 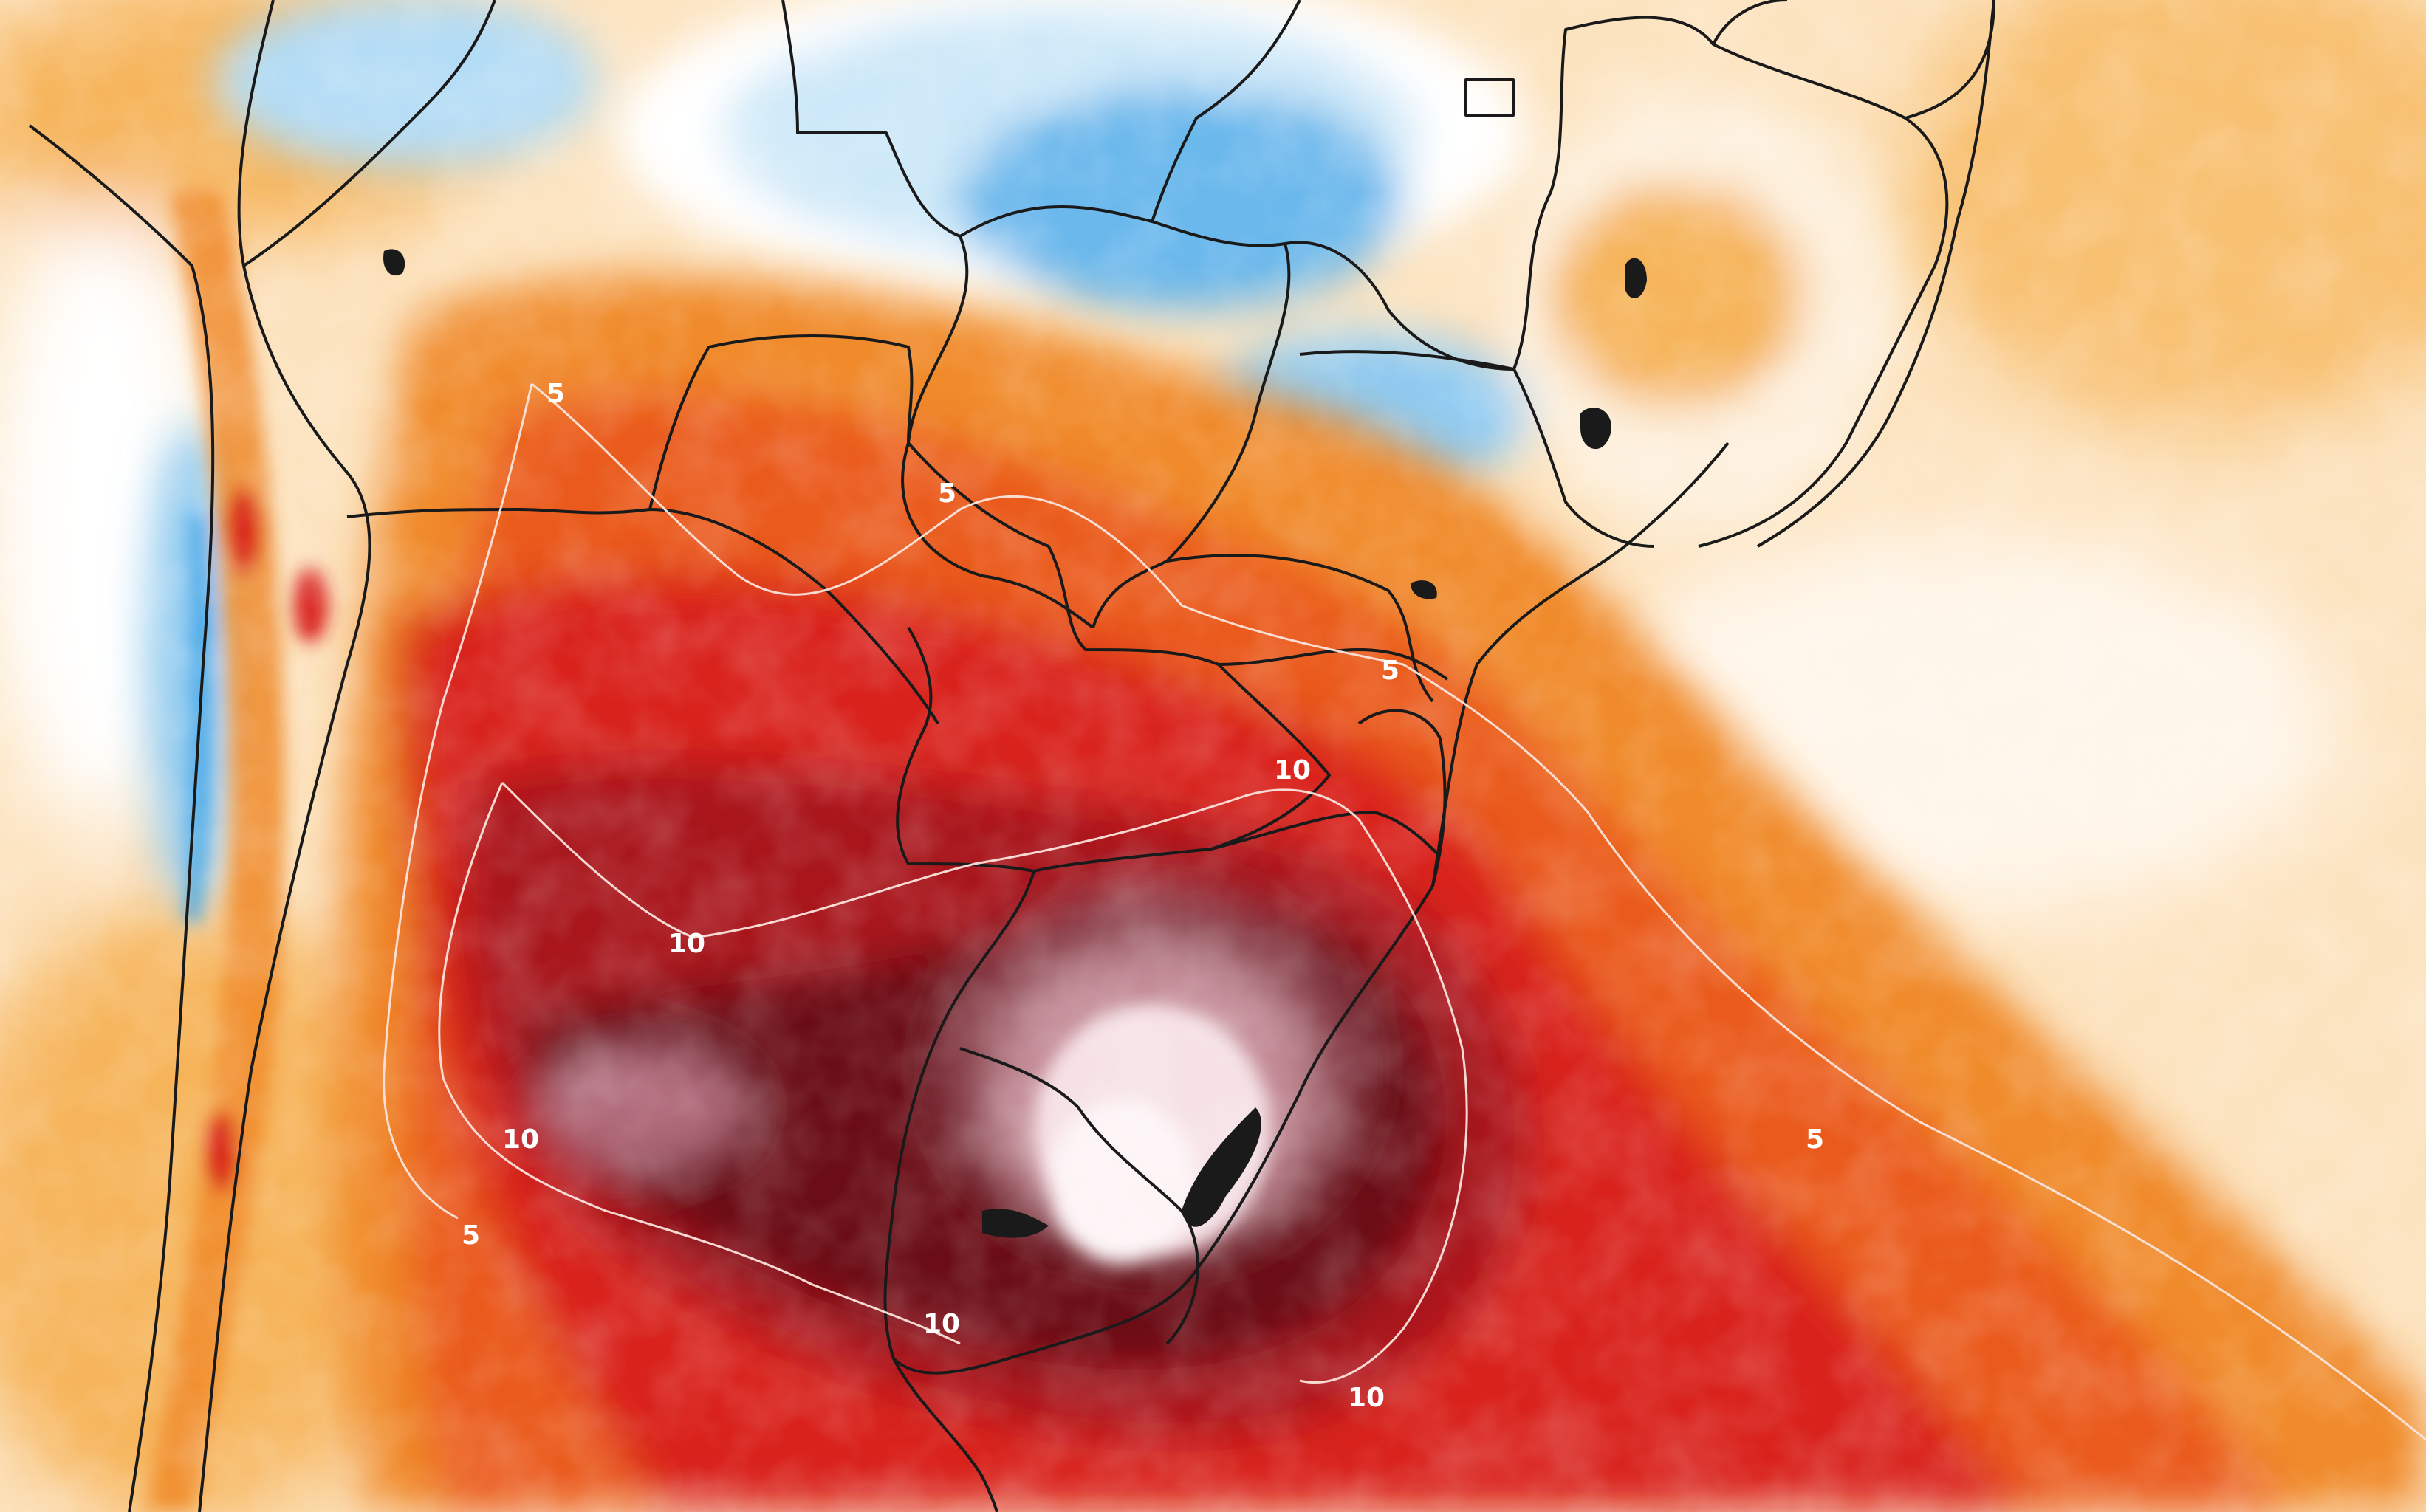 I want to click on border-brazil-states-minas, so click(x=1730, y=282).